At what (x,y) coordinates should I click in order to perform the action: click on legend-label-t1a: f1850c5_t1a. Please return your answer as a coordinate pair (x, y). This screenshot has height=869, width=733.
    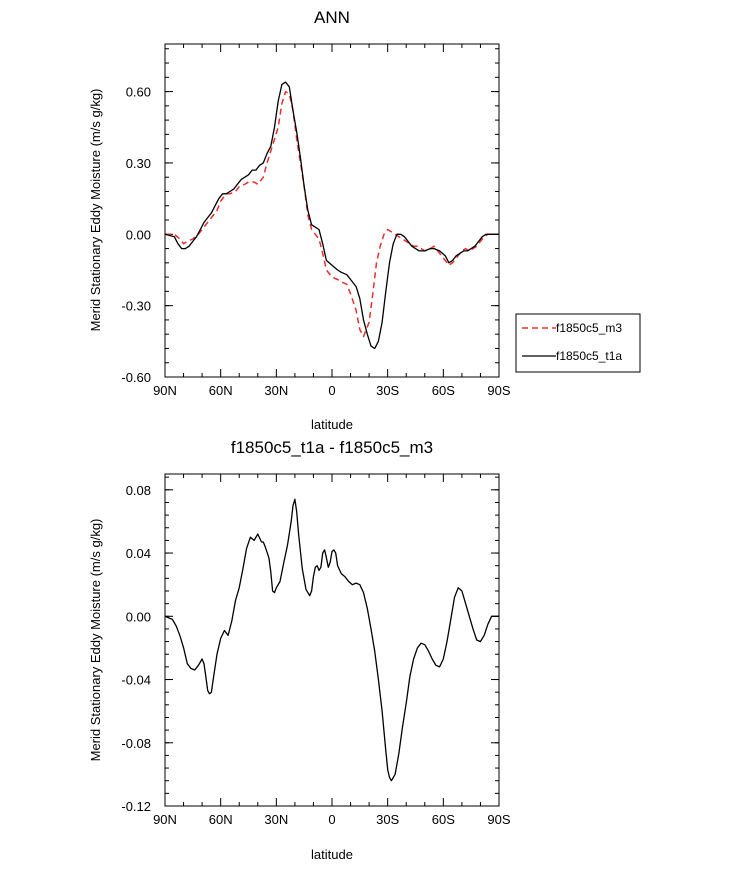
    Looking at the image, I should click on (589, 356).